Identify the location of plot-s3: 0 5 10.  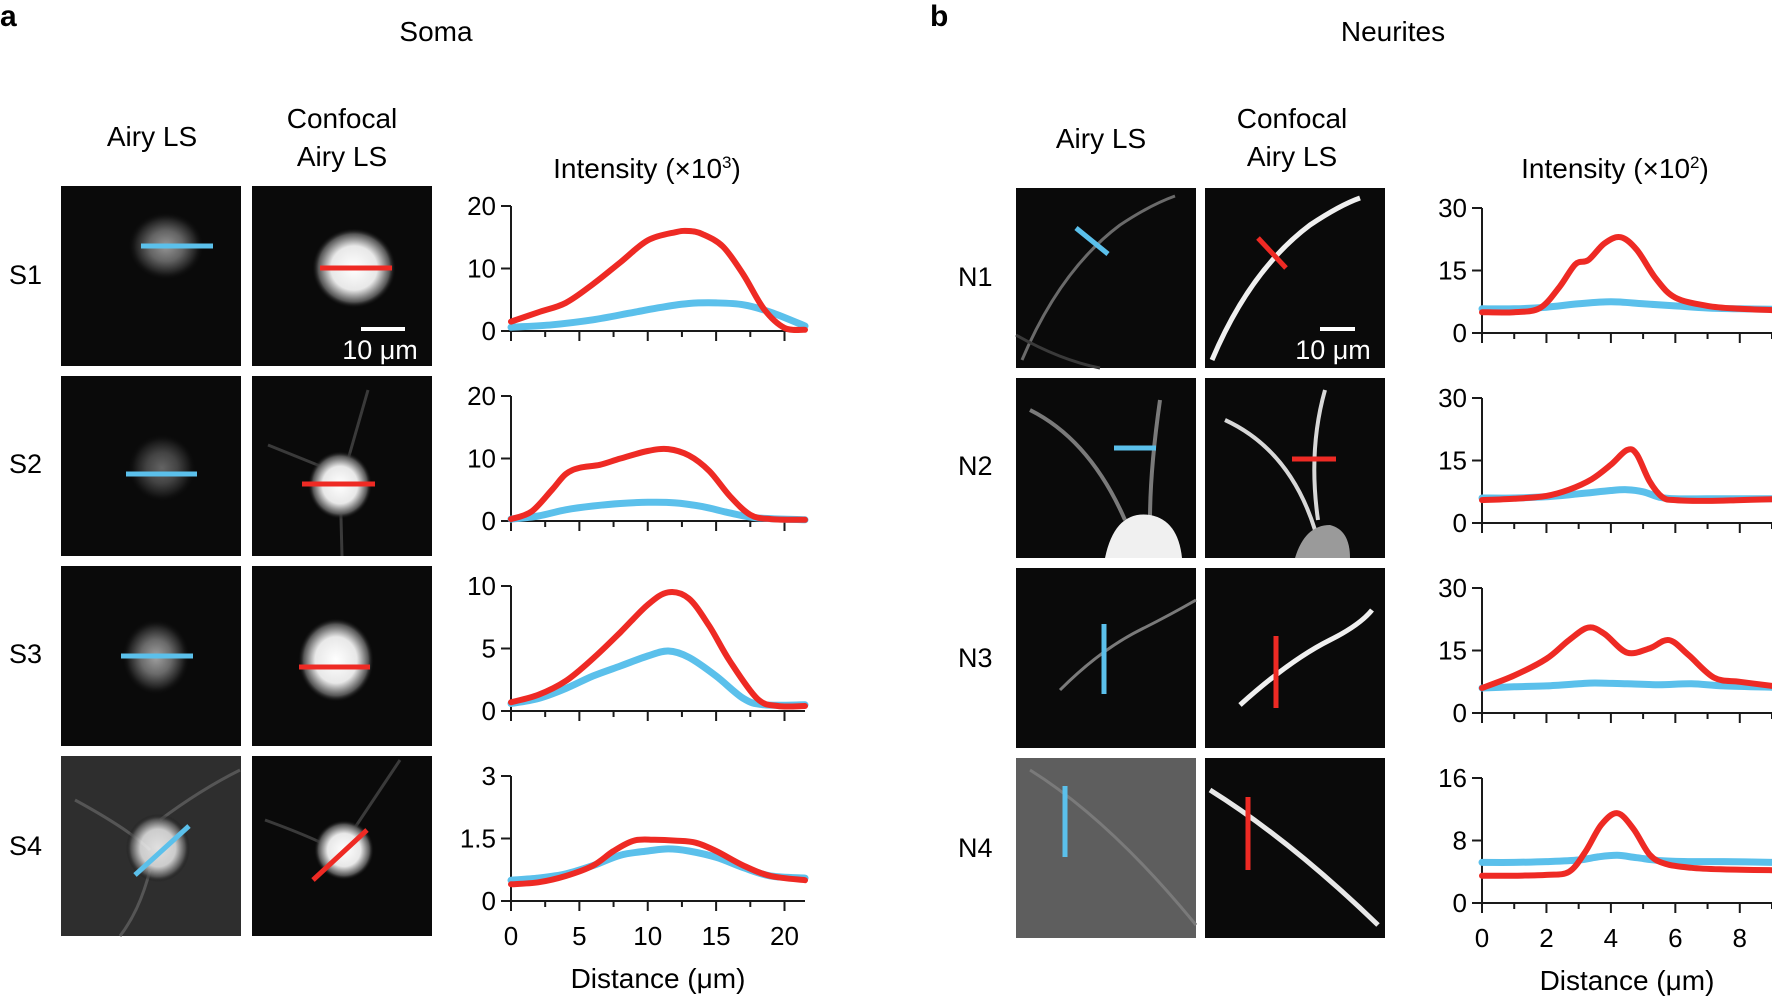
(638, 648).